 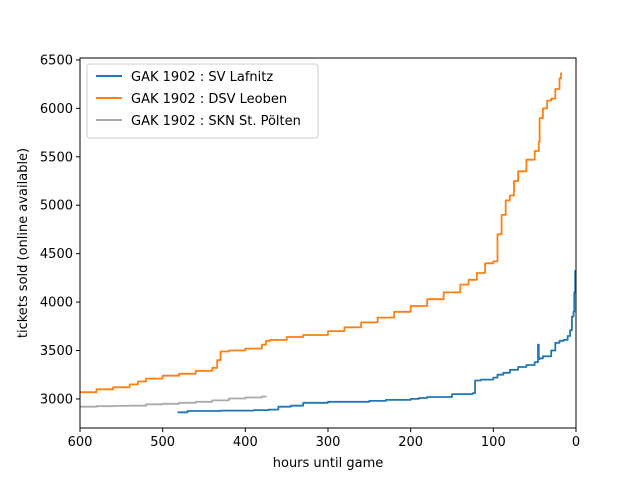 I want to click on y-axis-label: tickets sold (online available), so click(x=23, y=243).